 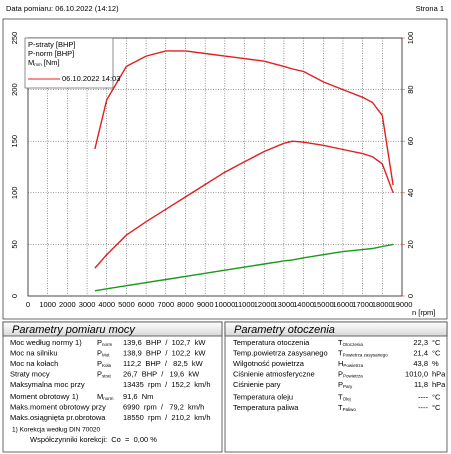 I want to click on power-title: Parametry pomiaru mocy, so click(x=74, y=330).